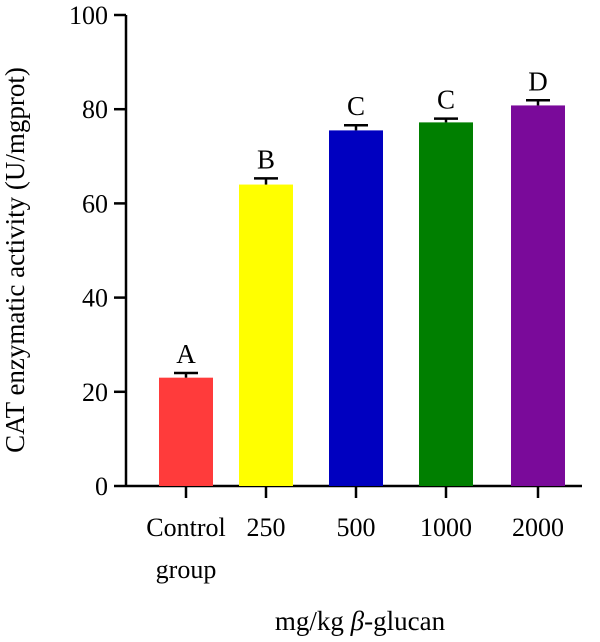 The image size is (600, 642). Describe the element at coordinates (95, 109) in the screenshot. I see `y-tick-label: 80` at that location.